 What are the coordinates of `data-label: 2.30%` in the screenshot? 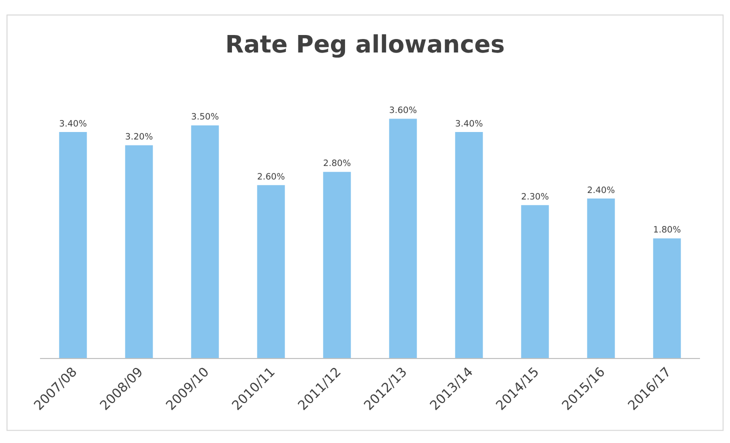 It's located at (535, 197).